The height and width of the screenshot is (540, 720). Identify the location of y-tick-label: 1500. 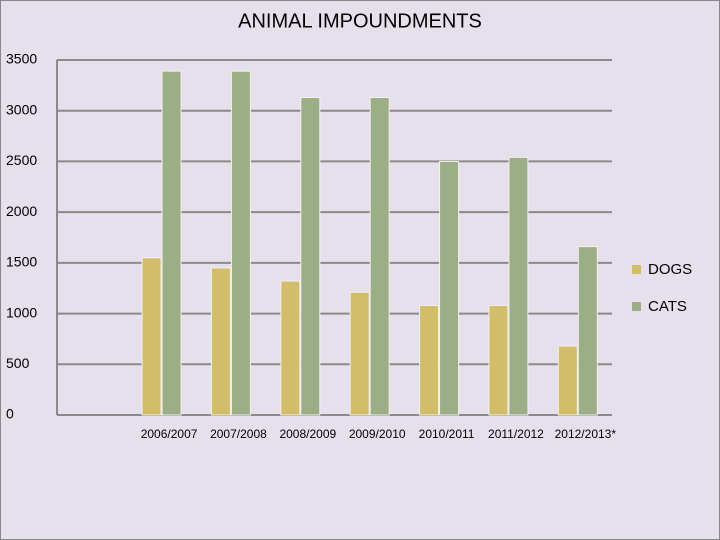
(21, 262).